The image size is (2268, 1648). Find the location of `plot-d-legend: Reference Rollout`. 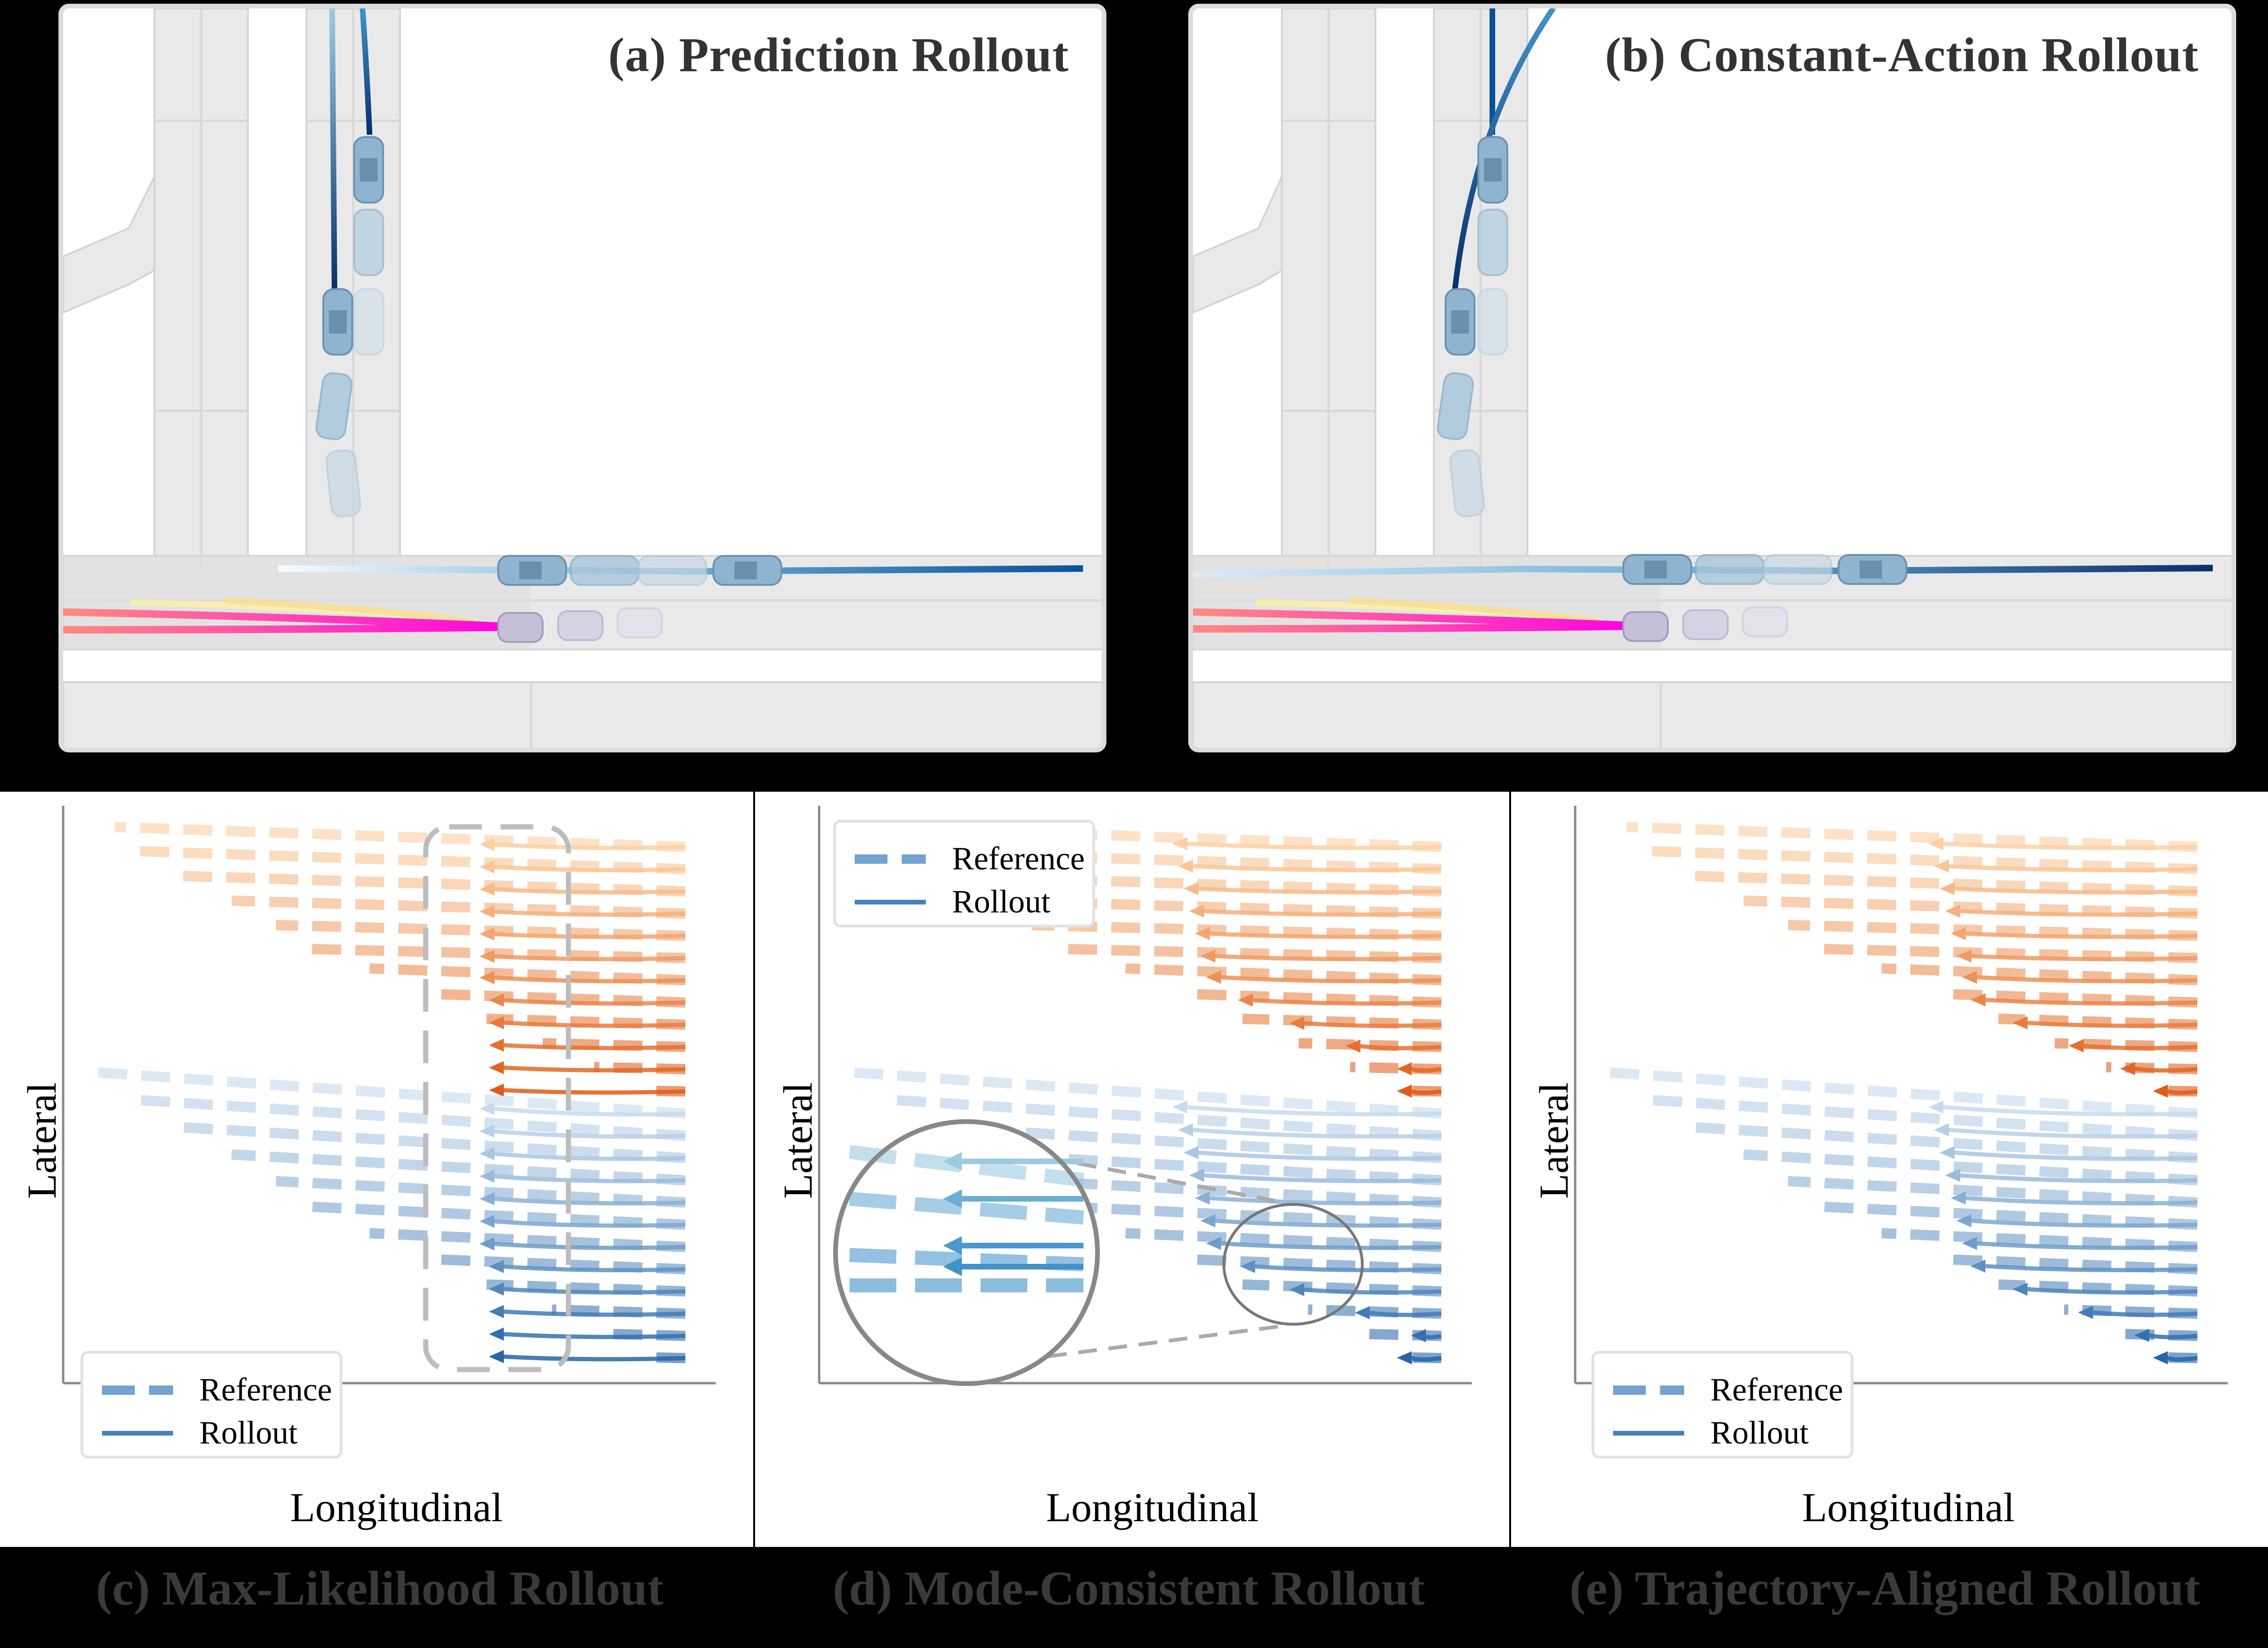

plot-d-legend: Reference Rollout is located at coordinates (964, 873).